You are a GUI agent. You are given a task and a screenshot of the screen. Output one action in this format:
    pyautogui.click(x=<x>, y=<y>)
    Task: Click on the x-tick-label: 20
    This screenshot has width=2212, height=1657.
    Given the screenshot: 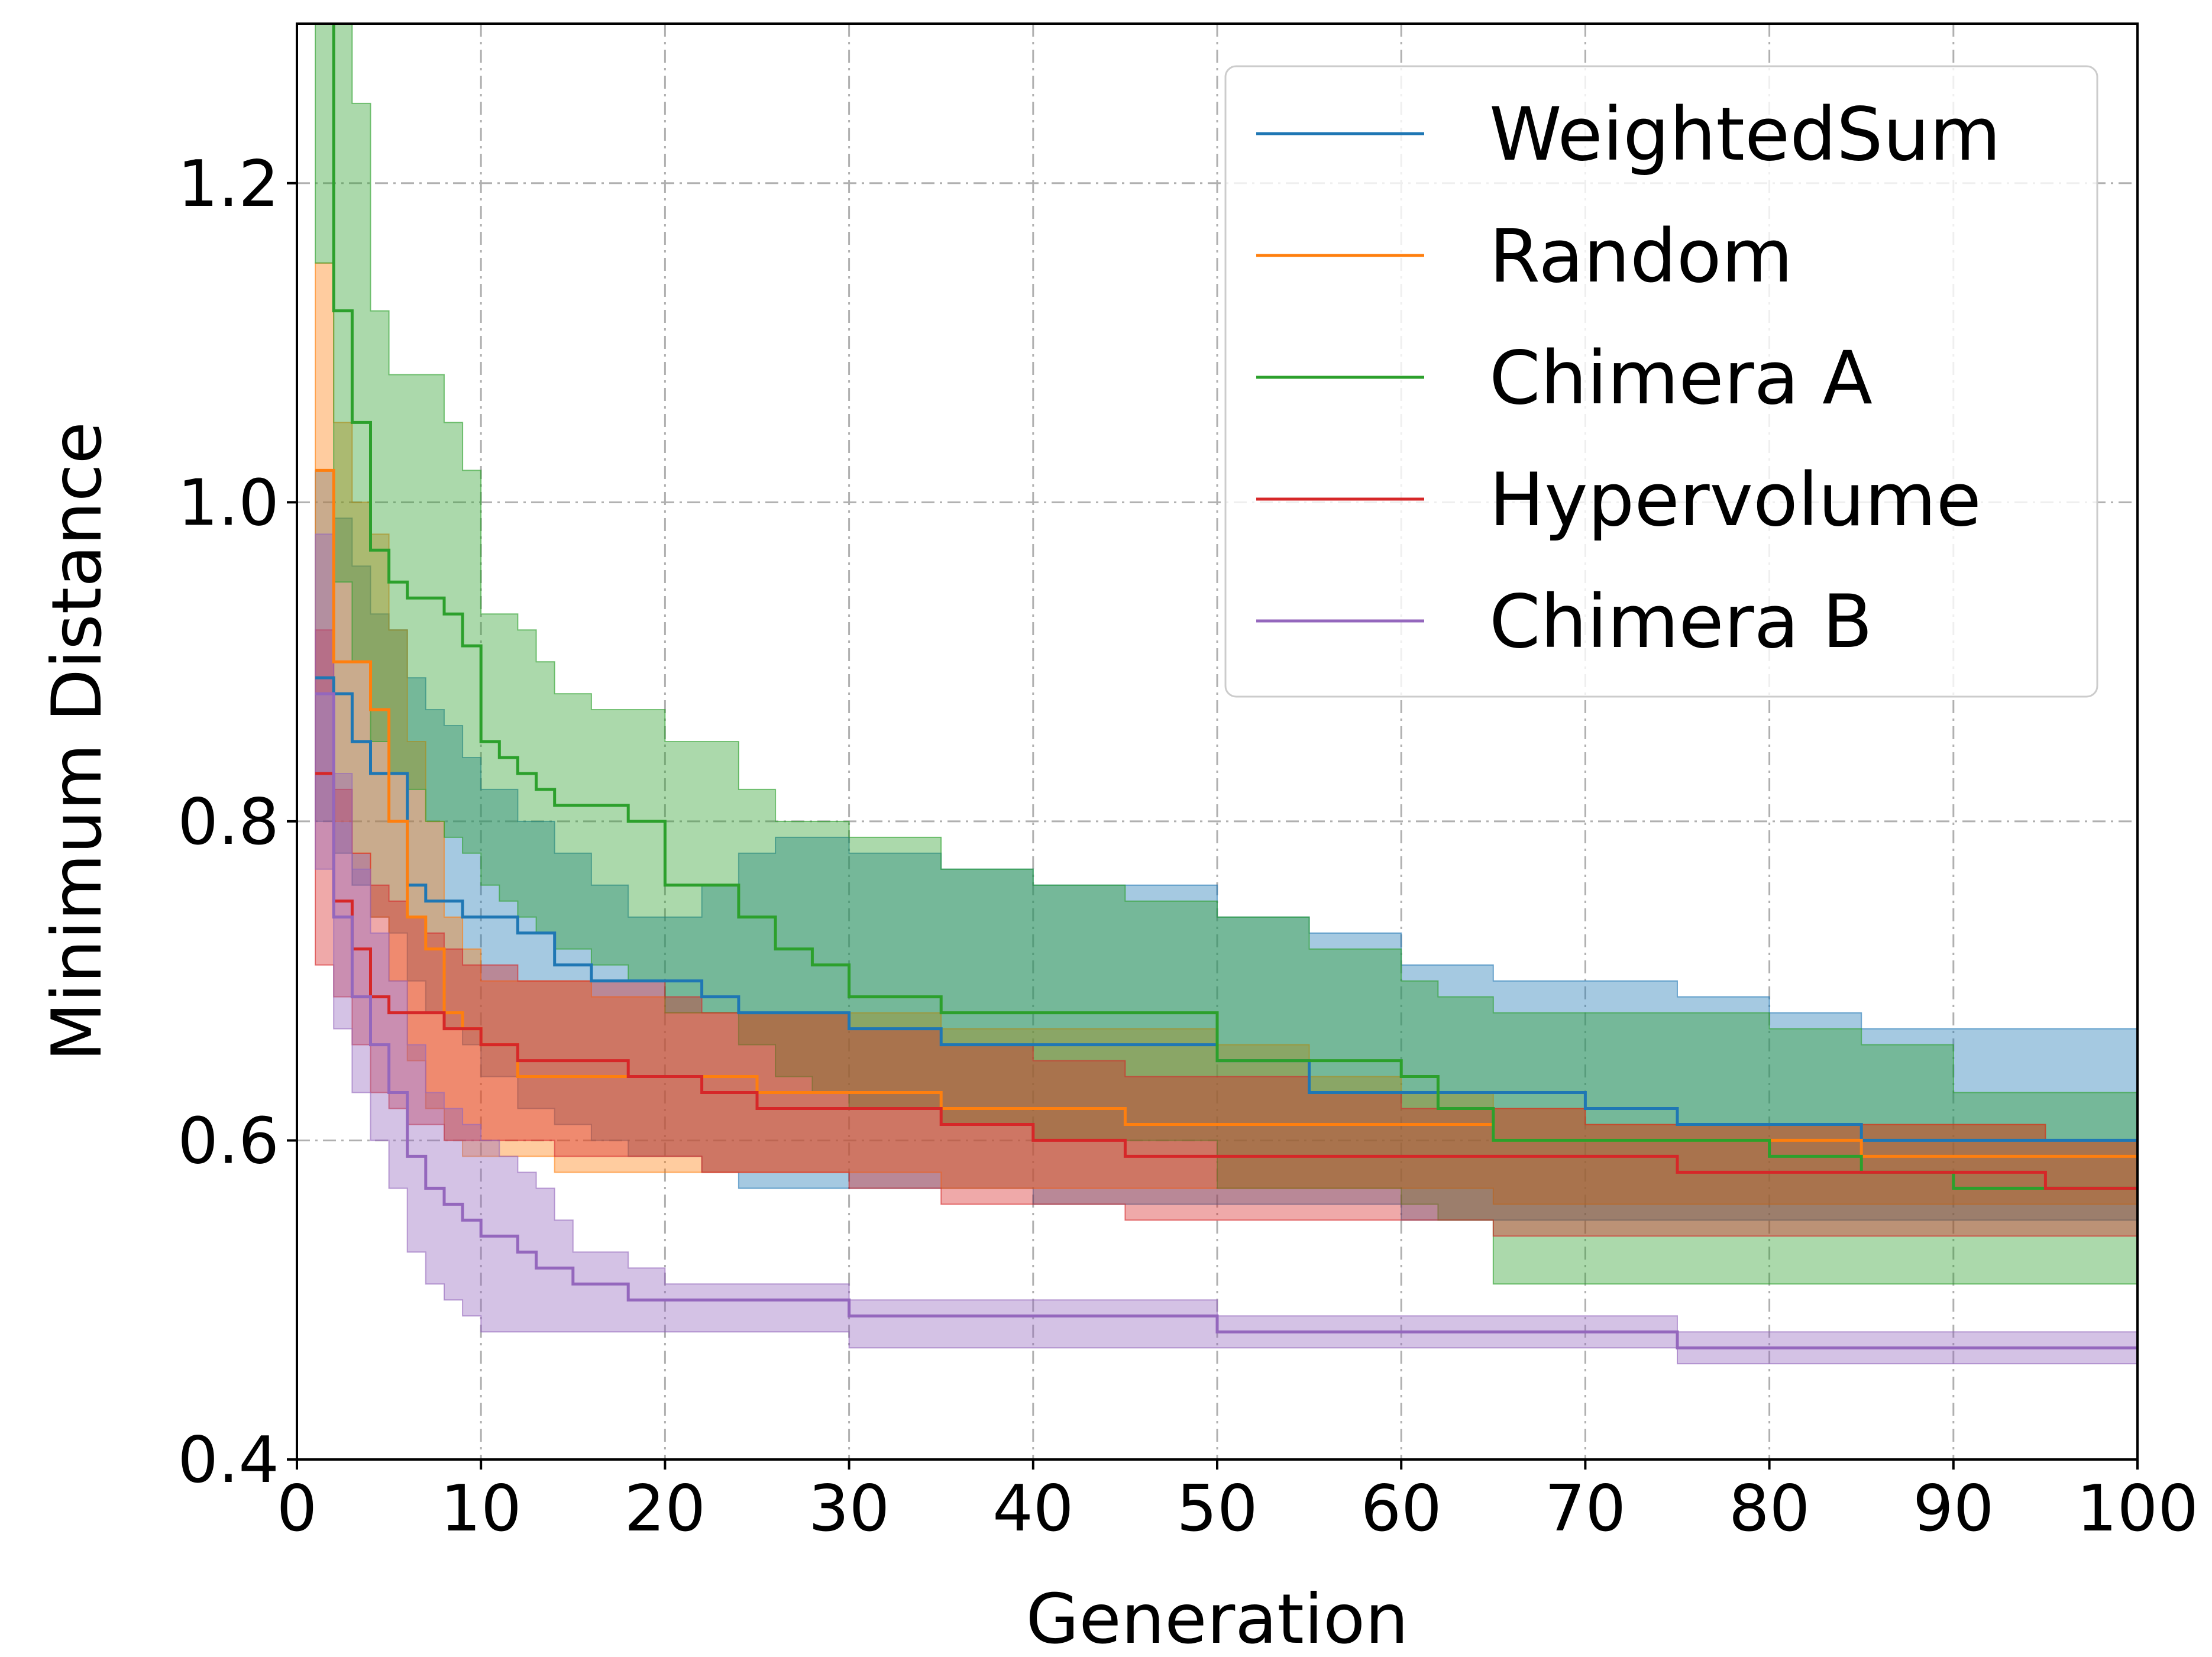 What is the action you would take?
    pyautogui.click(x=665, y=1509)
    